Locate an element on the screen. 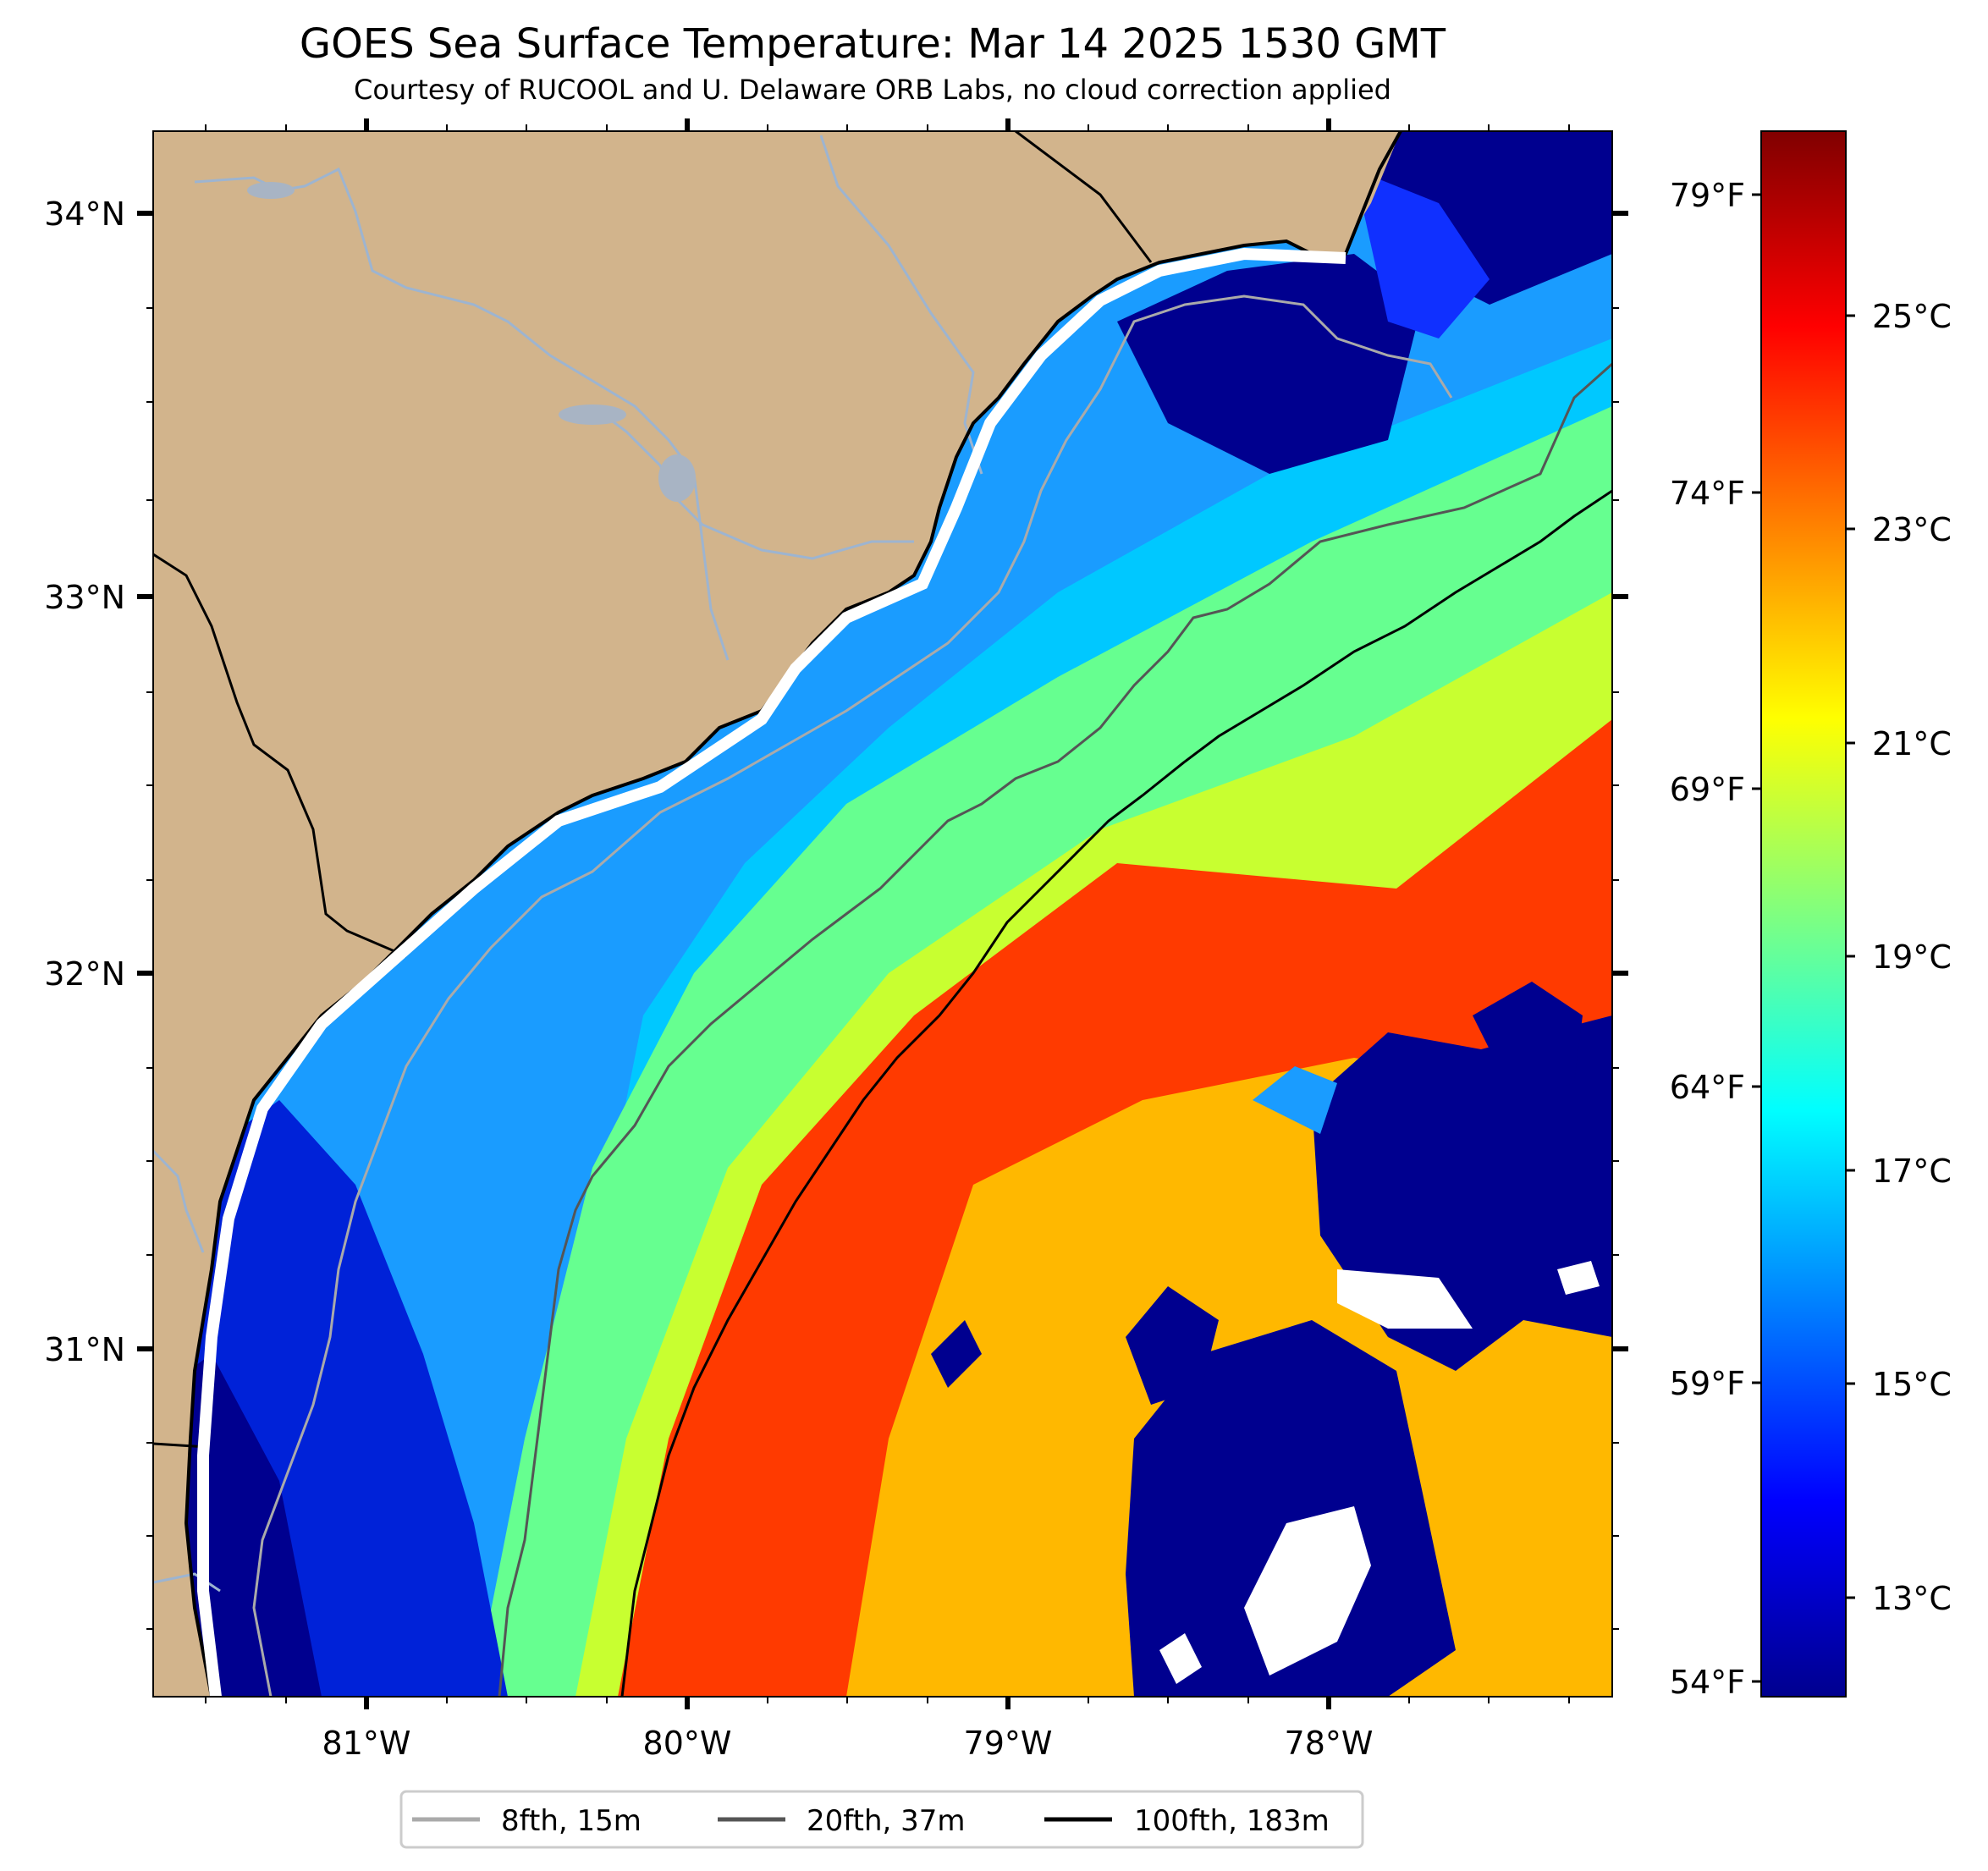  reservoirs is located at coordinates (471, 342).